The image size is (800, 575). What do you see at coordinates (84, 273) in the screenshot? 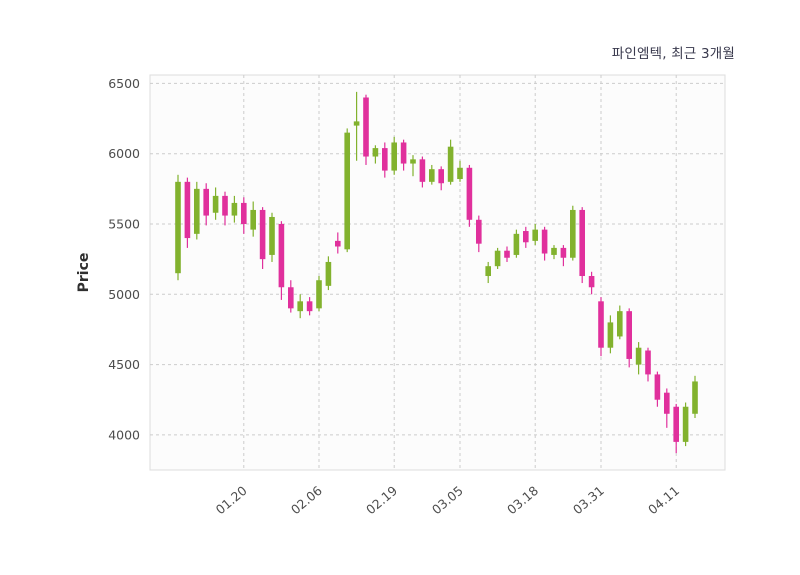
I see `y-axis-label: Price` at bounding box center [84, 273].